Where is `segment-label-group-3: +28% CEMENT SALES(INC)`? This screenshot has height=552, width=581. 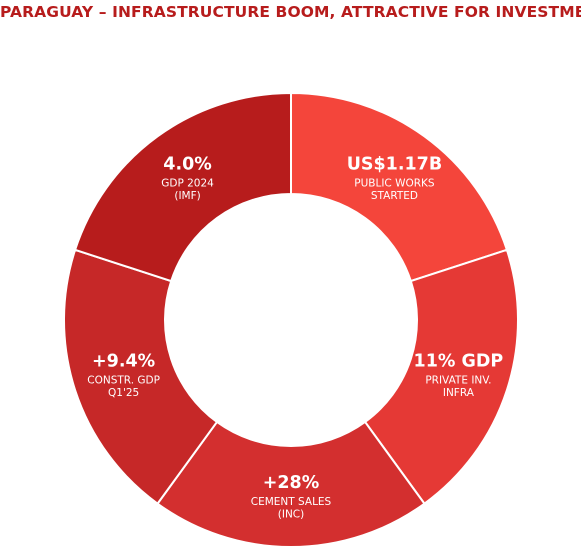 segment-label-group-3: +28% CEMENT SALES(INC) is located at coordinates (291, 497).